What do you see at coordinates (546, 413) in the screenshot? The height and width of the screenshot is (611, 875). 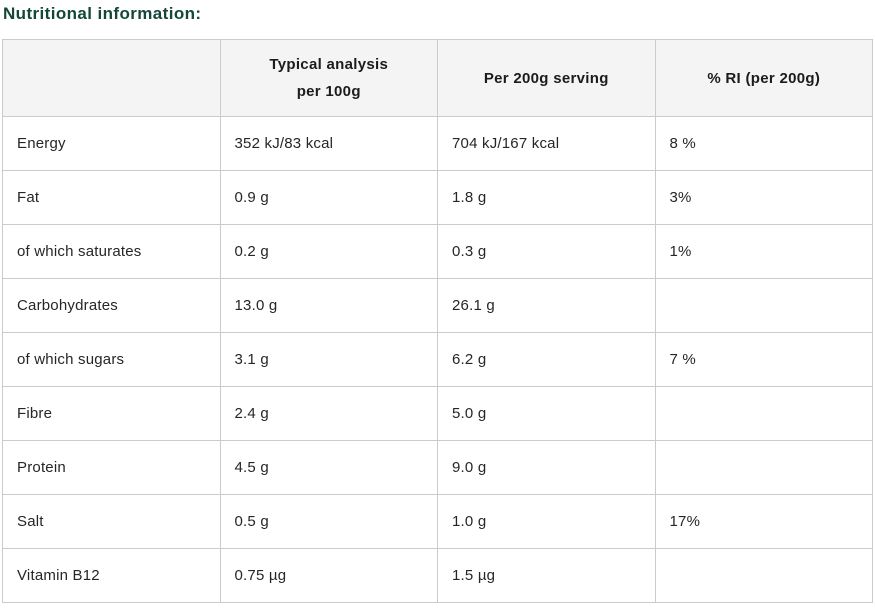 I see `cell-per_200g: 5.0 g` at bounding box center [546, 413].